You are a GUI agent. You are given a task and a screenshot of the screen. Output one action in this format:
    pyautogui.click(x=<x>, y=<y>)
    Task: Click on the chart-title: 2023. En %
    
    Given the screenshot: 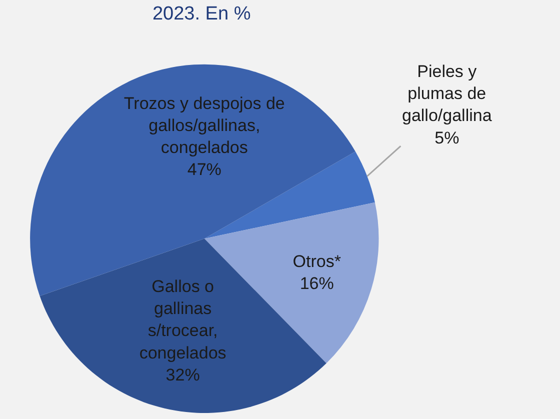 What is the action you would take?
    pyautogui.click(x=201, y=14)
    